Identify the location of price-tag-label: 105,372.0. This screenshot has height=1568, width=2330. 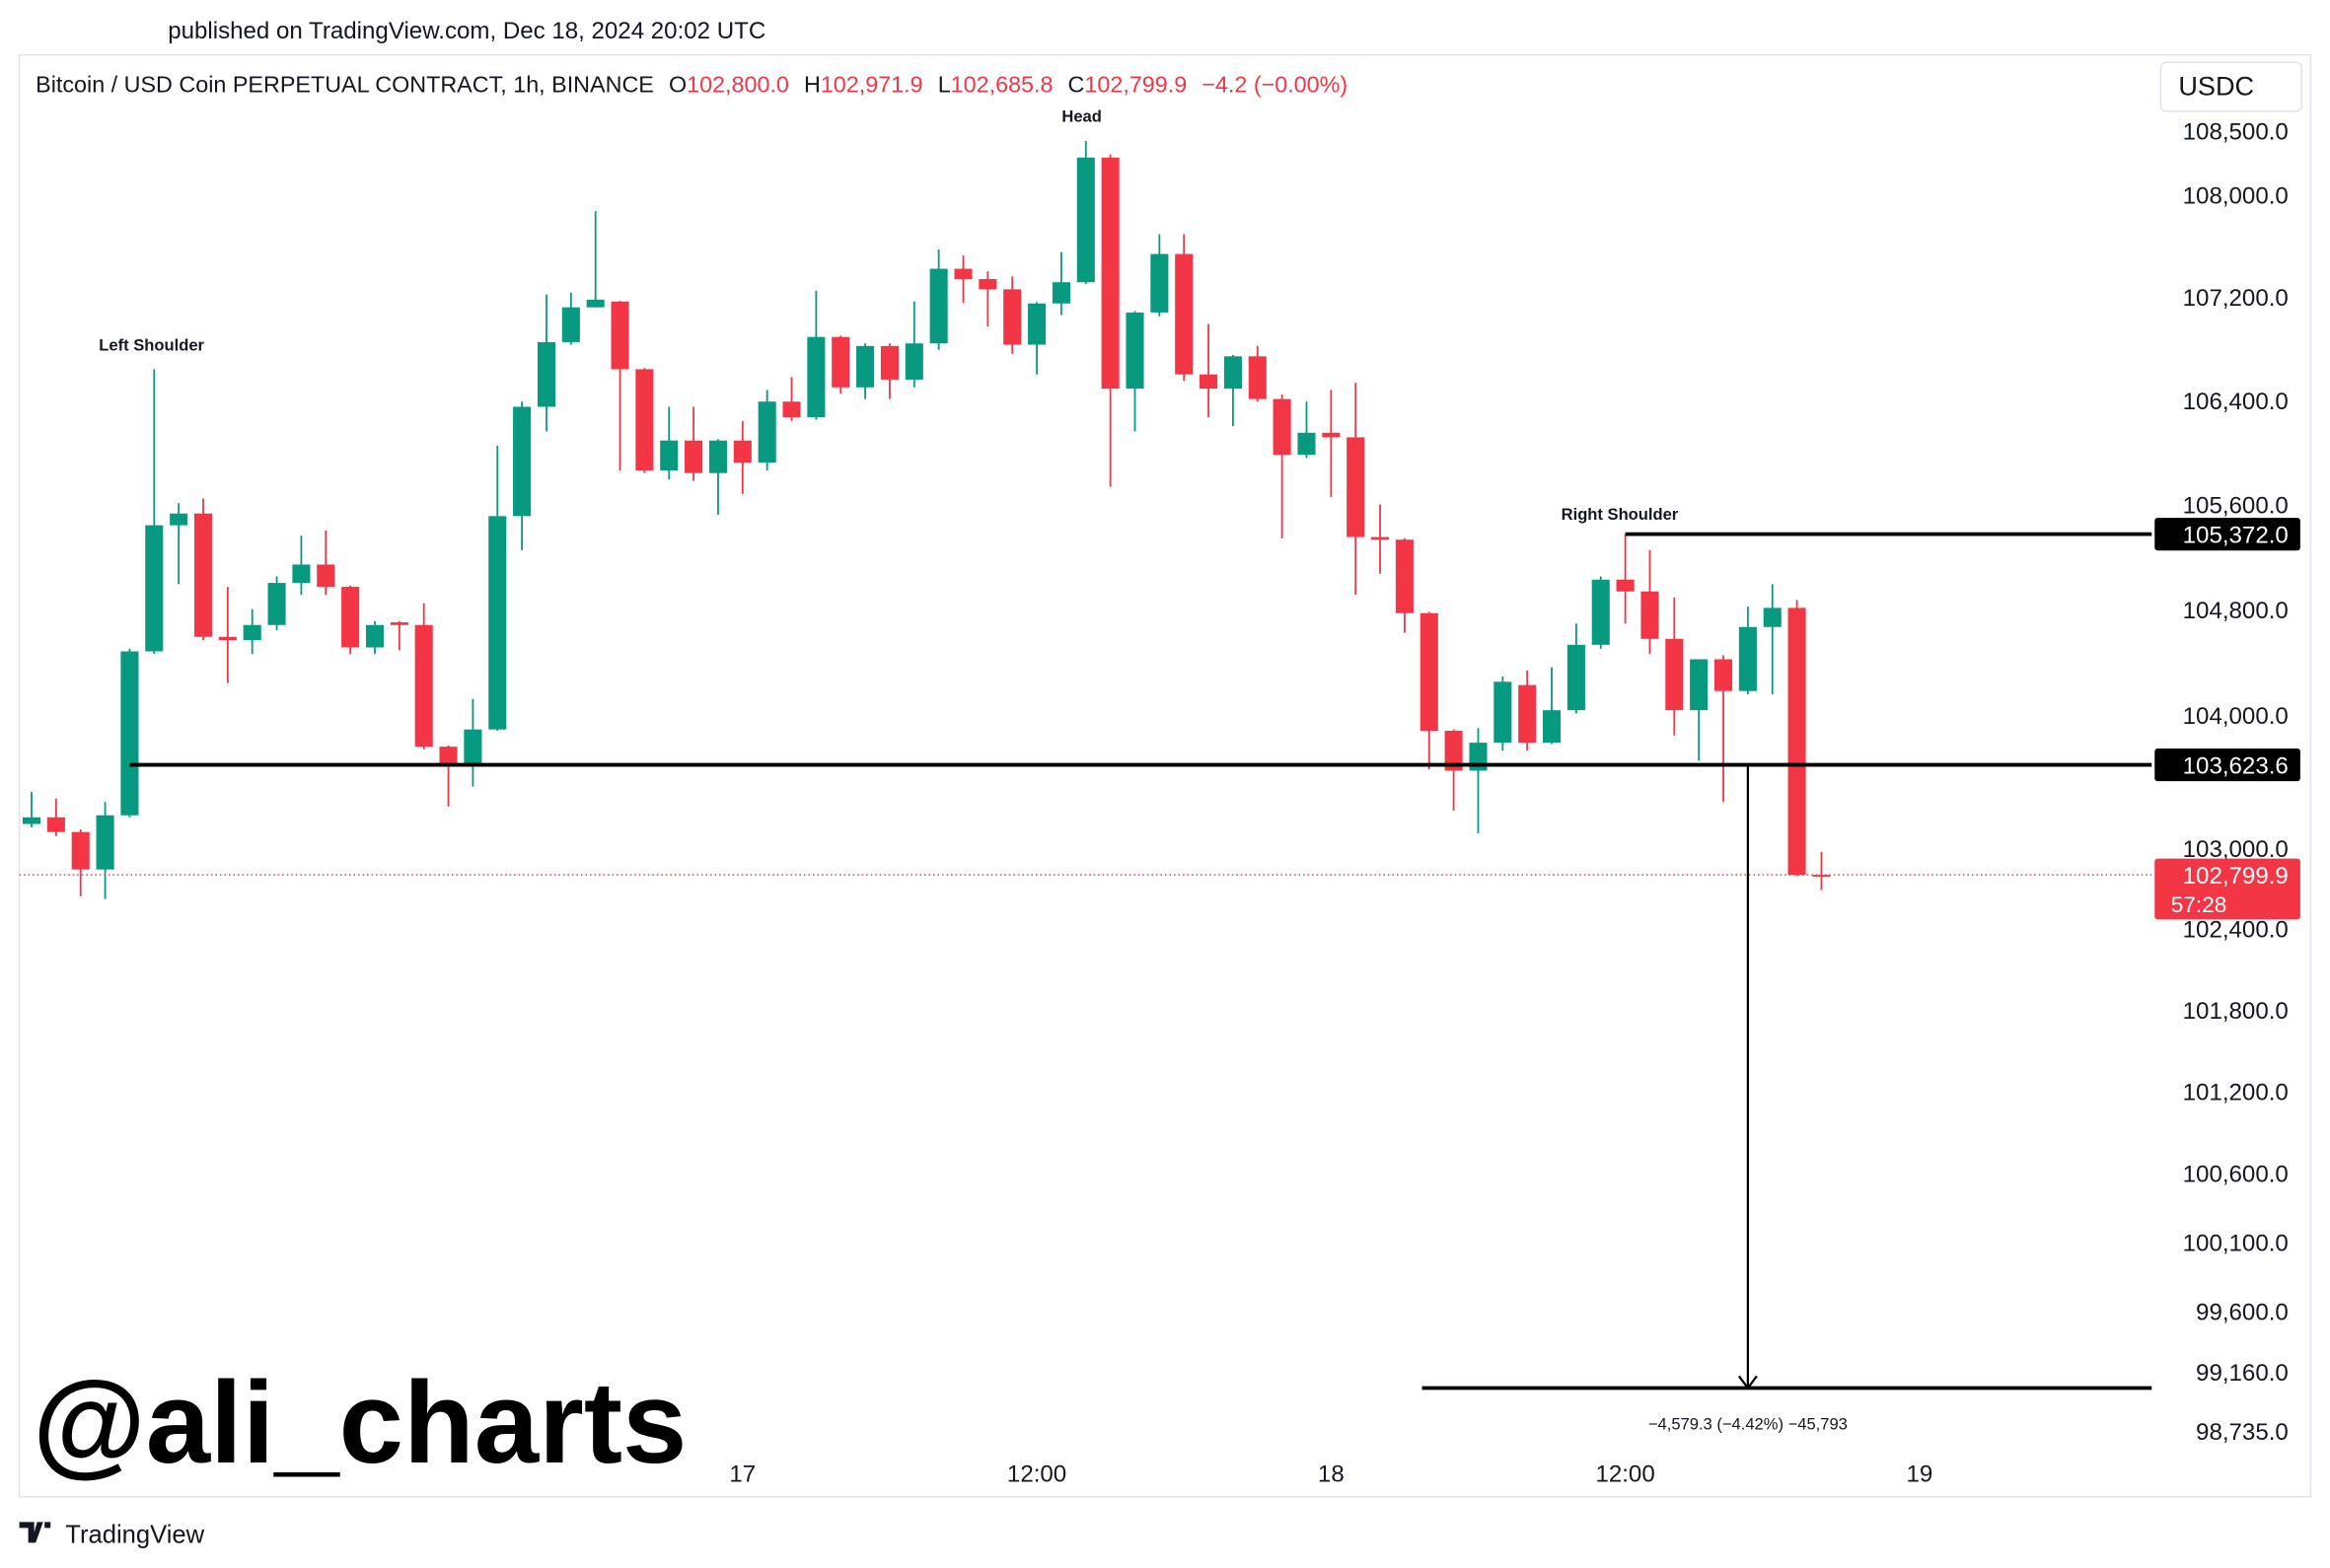
(2236, 536).